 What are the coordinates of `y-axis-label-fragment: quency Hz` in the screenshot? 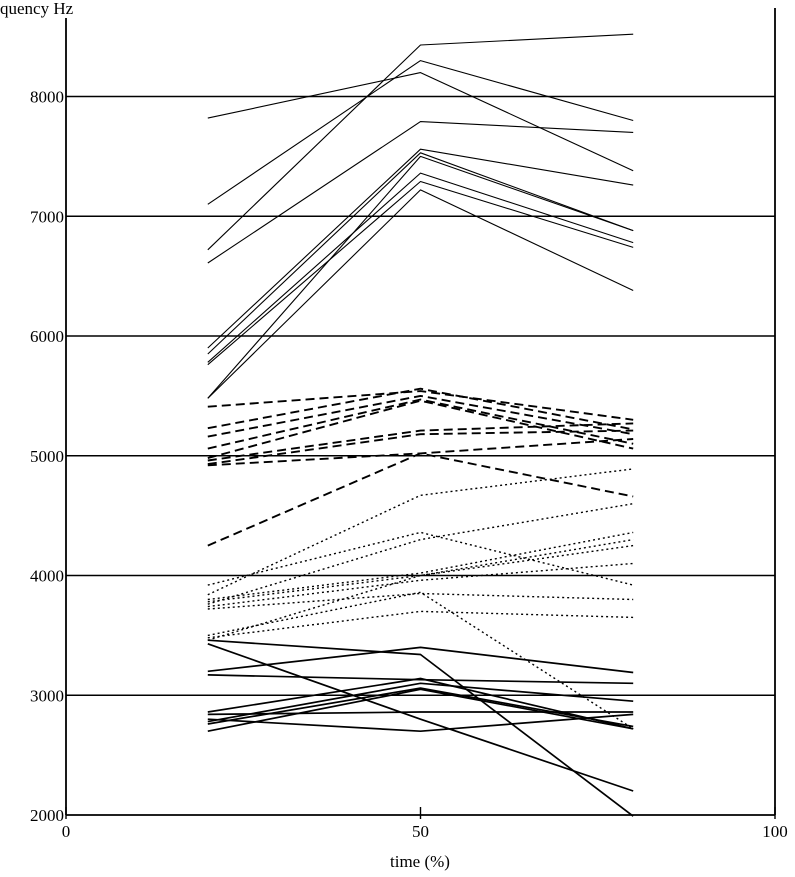 It's located at (37, 9).